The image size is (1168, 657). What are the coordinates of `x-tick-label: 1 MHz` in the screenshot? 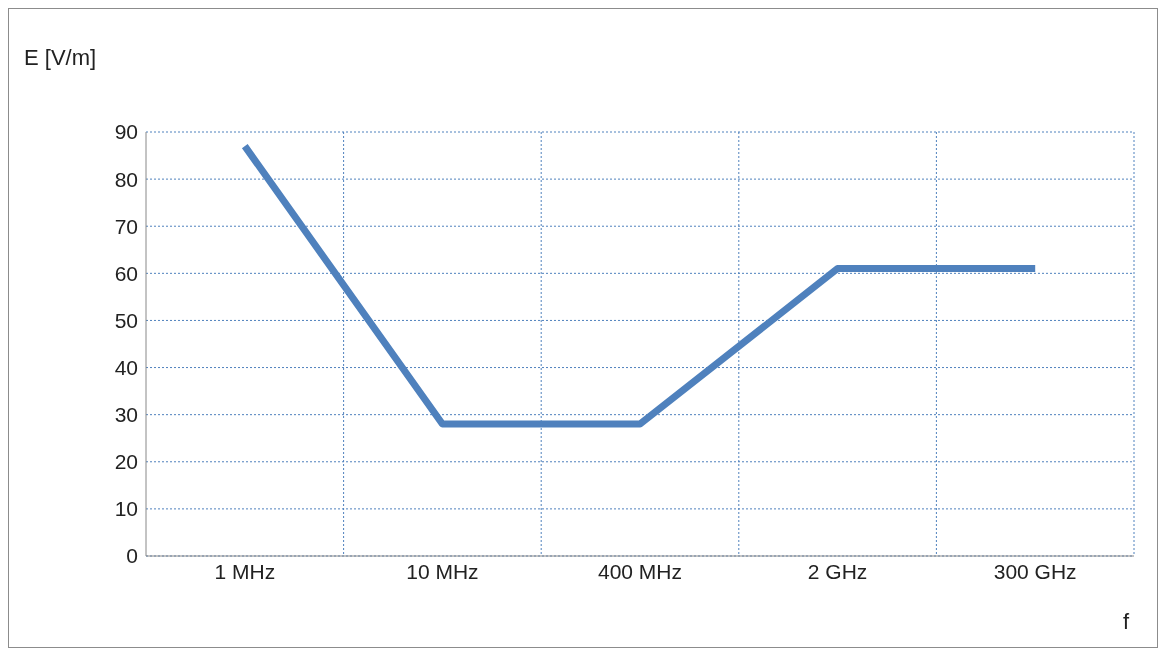 It's located at (245, 571).